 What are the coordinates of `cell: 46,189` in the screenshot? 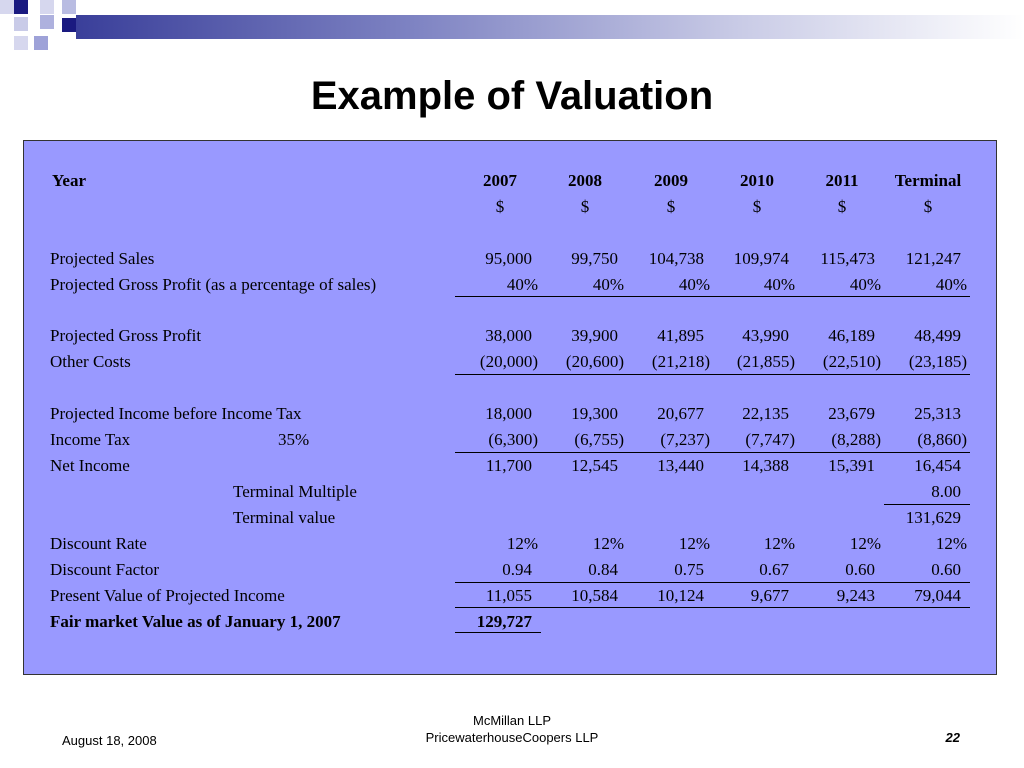 It's located at (851, 335).